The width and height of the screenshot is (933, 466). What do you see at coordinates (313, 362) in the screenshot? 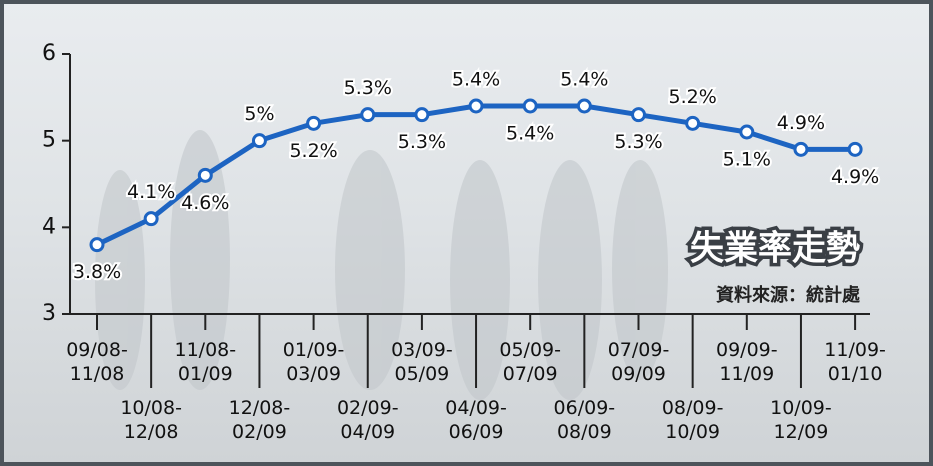
I see `x-tick-label: 01/09-03/09` at bounding box center [313, 362].